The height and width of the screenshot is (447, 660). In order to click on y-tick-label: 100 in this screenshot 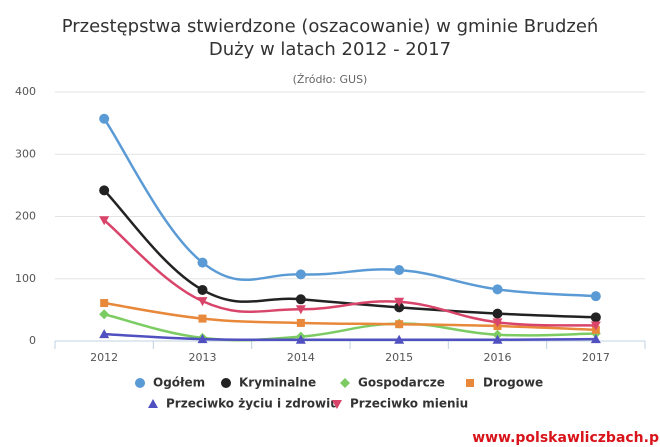, I will do `click(25, 278)`.